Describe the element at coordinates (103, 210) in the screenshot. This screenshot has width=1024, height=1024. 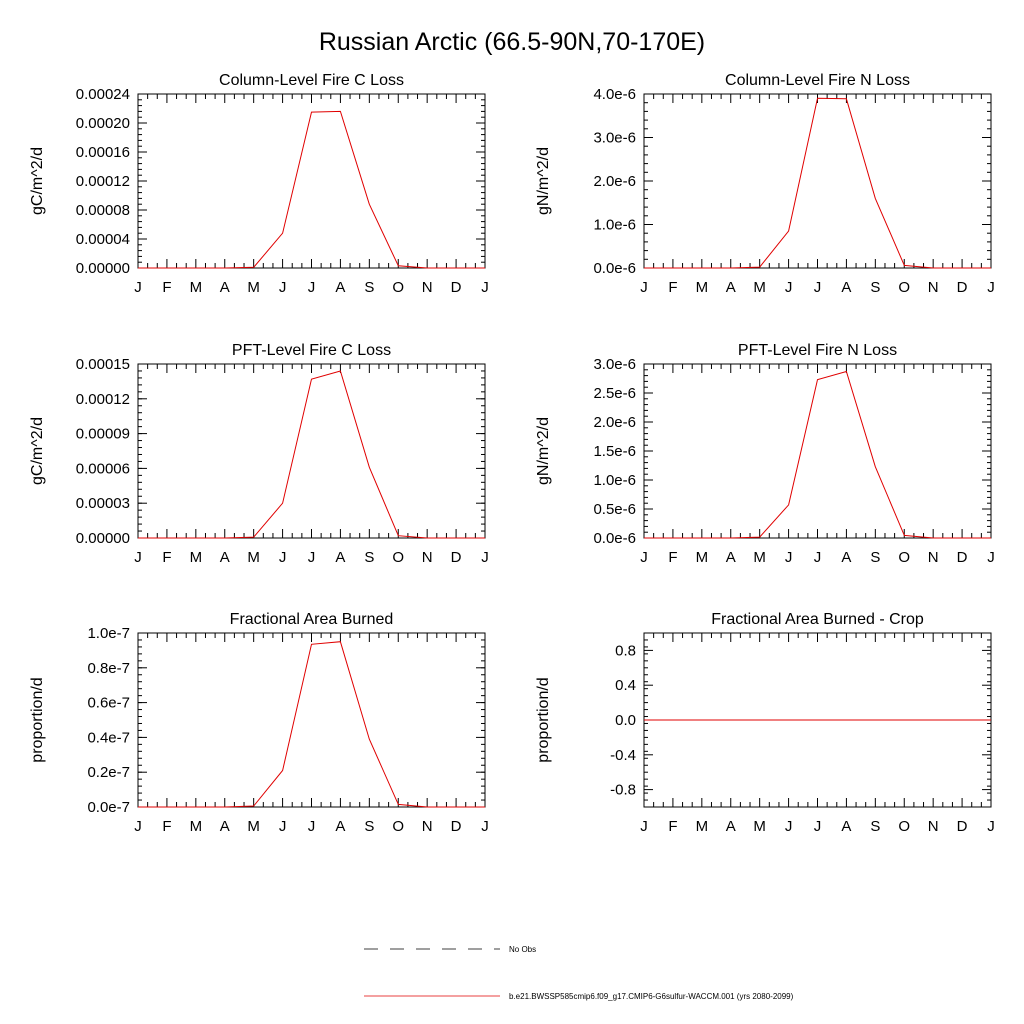
I see `y-tick-label: 0.00008` at that location.